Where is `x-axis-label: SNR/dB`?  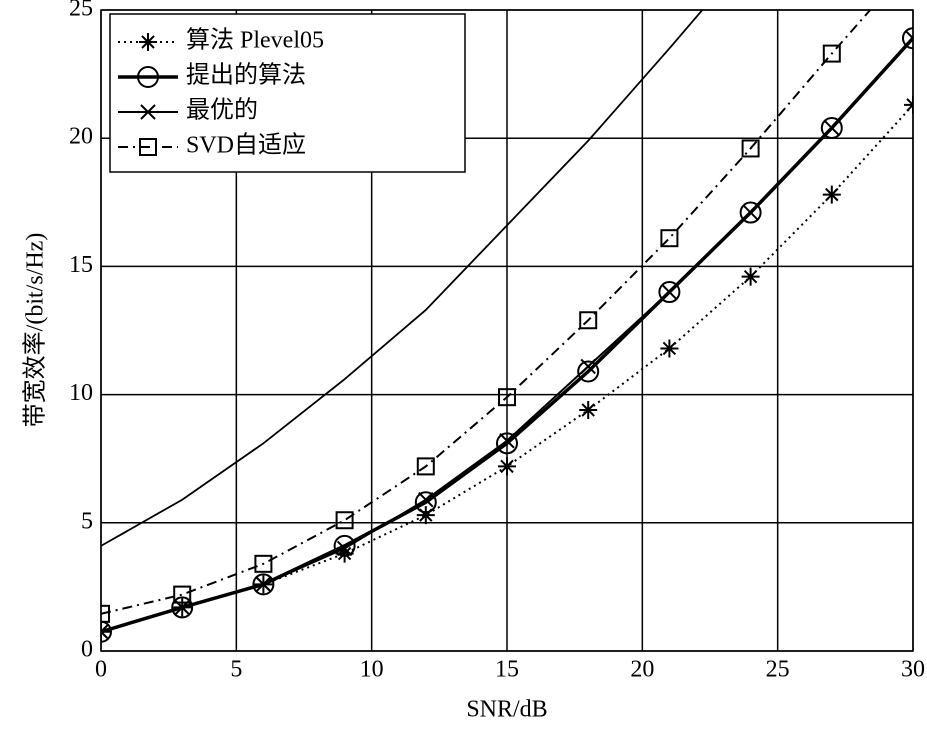
x-axis-label: SNR/dB is located at coordinates (506, 710).